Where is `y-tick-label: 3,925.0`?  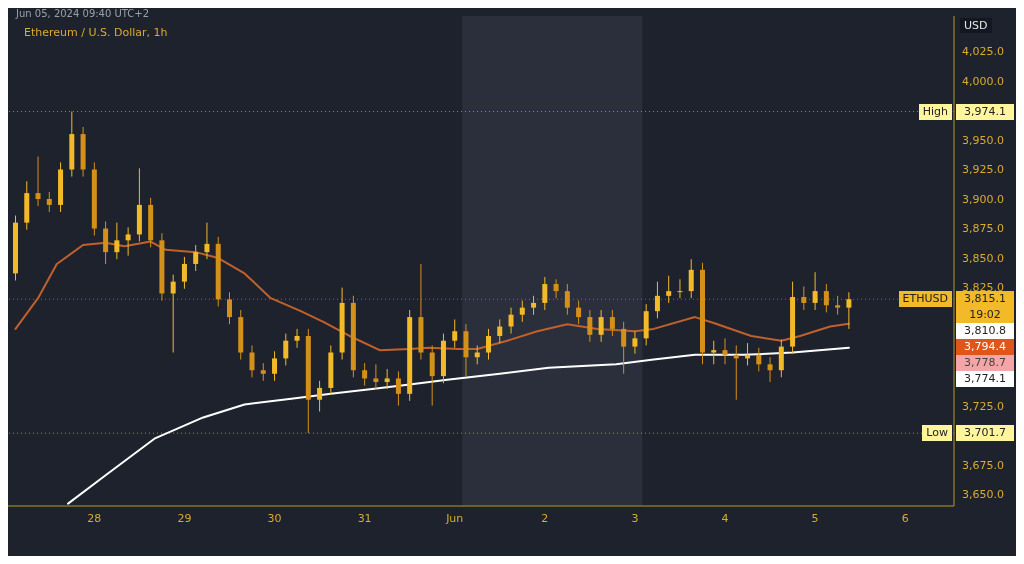
y-tick-label: 3,925.0 is located at coordinates (983, 170).